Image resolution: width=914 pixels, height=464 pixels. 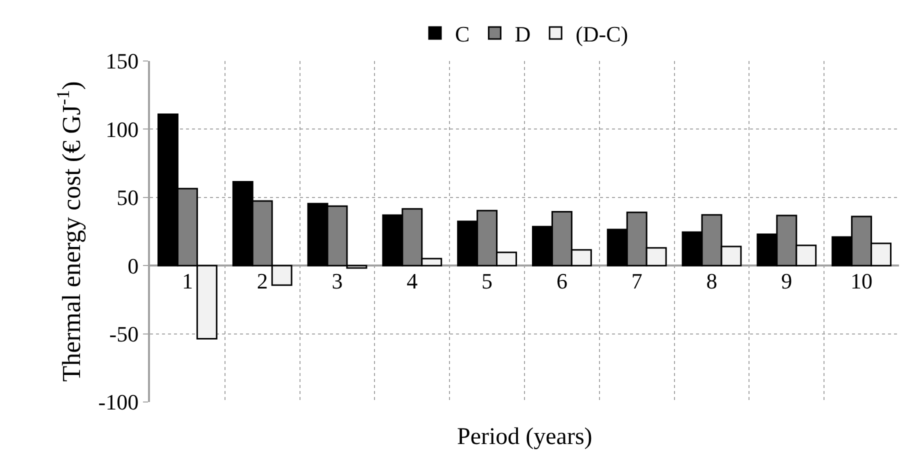 What do you see at coordinates (118, 402) in the screenshot?
I see `y-tick-label: -100` at bounding box center [118, 402].